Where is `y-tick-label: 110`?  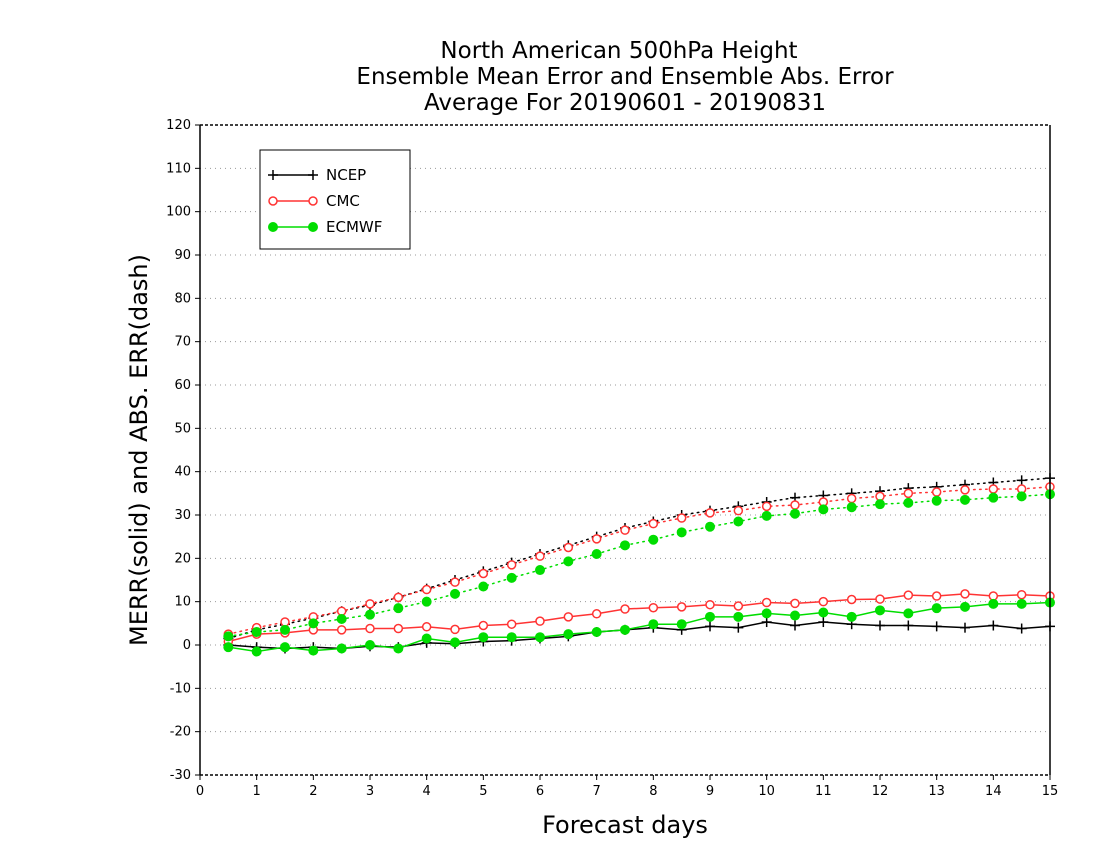
y-tick-label: 110 is located at coordinates (178, 168).